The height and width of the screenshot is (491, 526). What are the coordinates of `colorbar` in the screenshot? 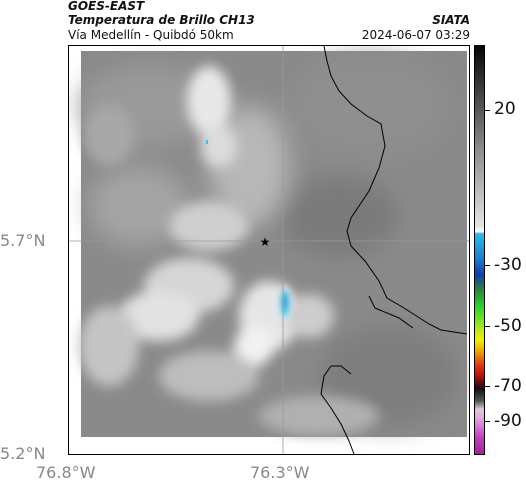 It's located at (479, 250).